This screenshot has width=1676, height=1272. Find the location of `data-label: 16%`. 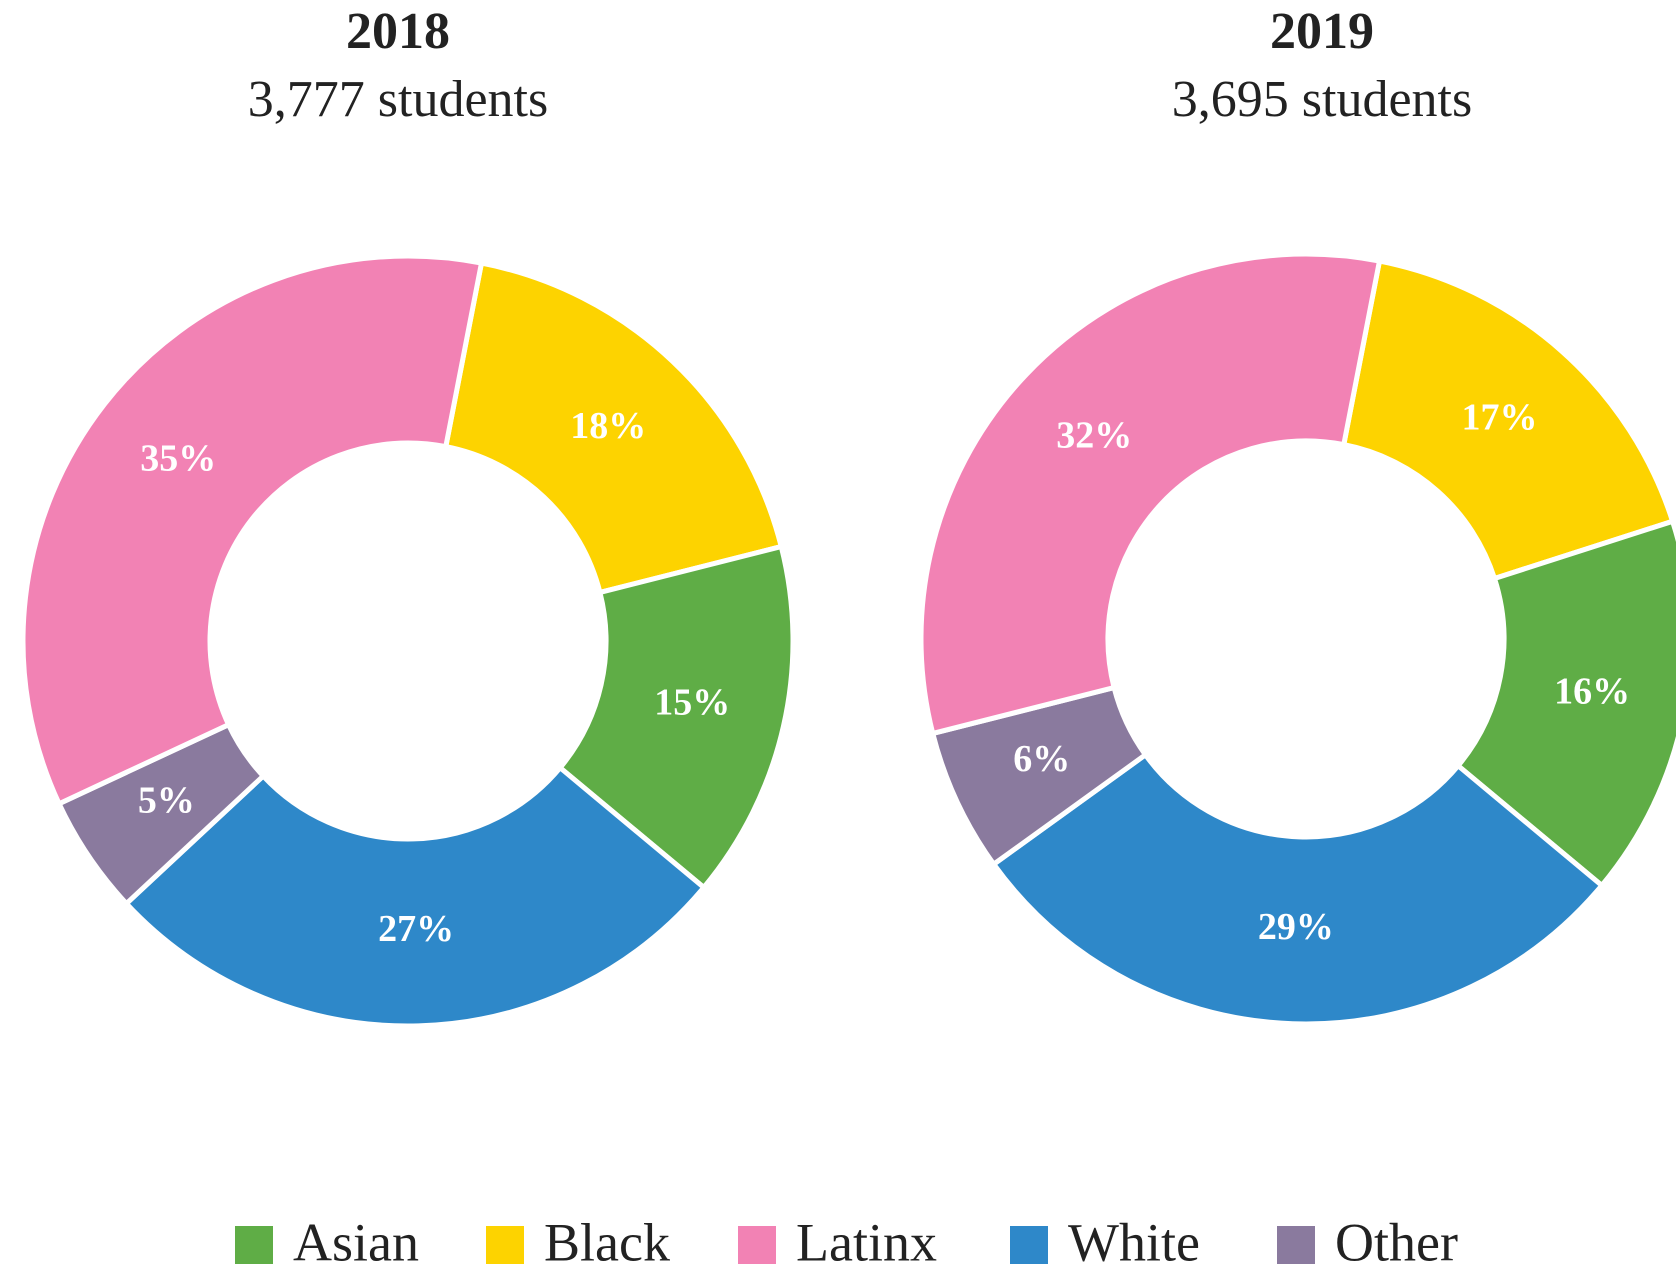

data-label: 16% is located at coordinates (1592, 691).